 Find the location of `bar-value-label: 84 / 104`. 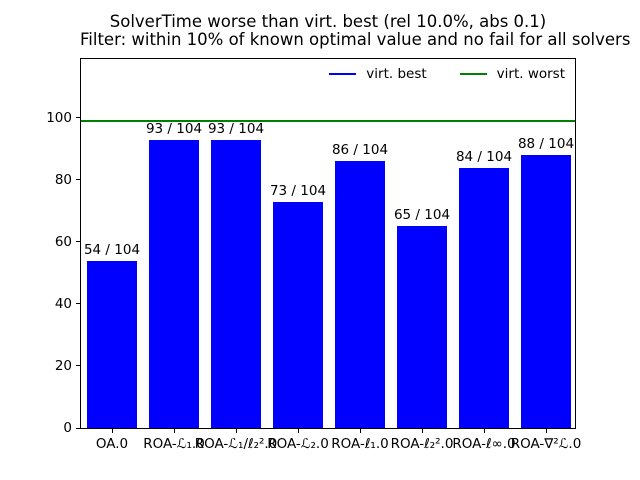

bar-value-label: 84 / 104 is located at coordinates (484, 156).